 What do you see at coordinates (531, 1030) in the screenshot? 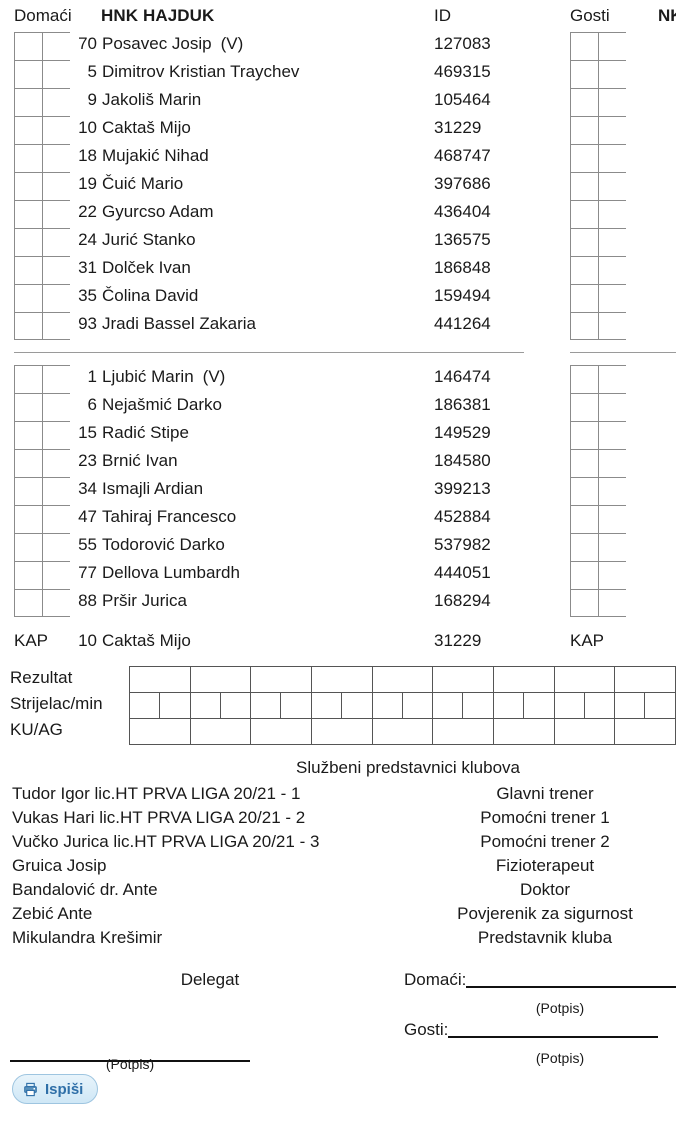
I see `away-signature-field: Gosti:` at bounding box center [531, 1030].